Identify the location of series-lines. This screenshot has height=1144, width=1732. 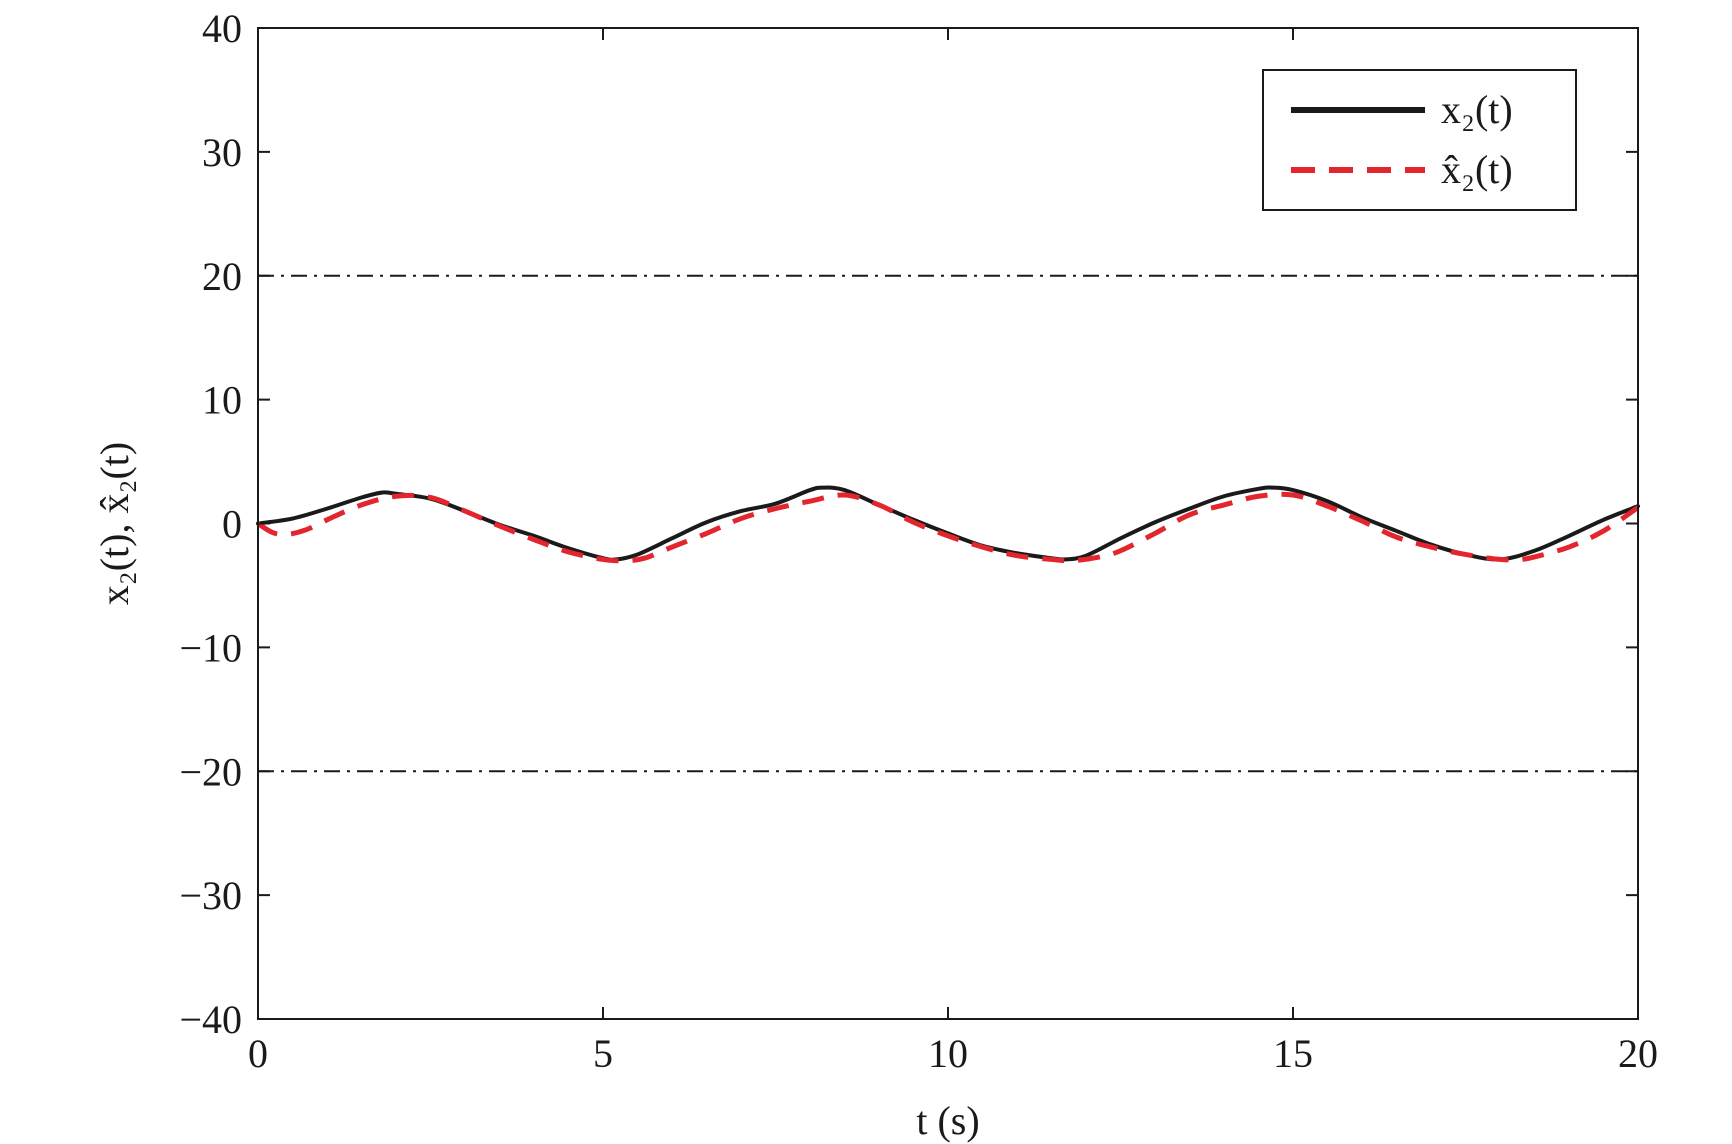
(948, 524).